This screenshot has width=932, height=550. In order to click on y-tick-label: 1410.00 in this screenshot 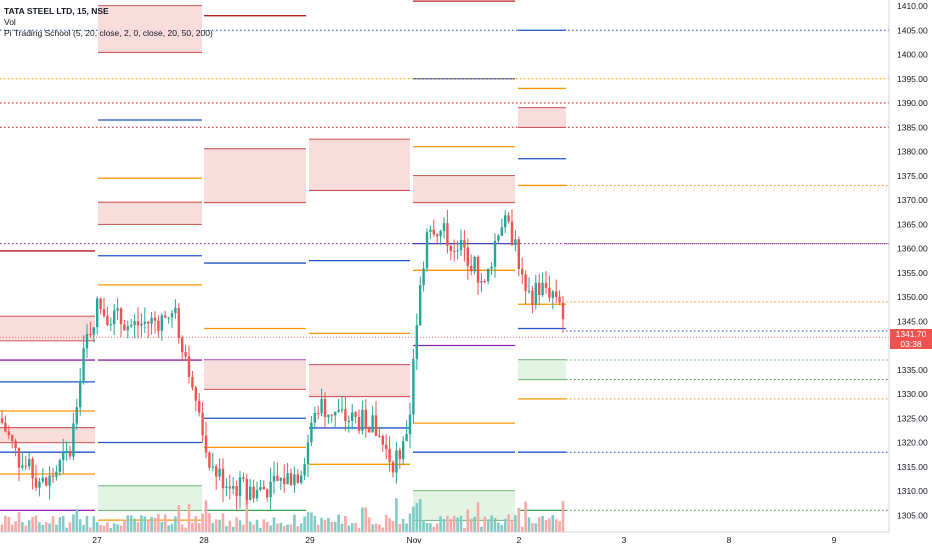, I will do `click(912, 6)`.